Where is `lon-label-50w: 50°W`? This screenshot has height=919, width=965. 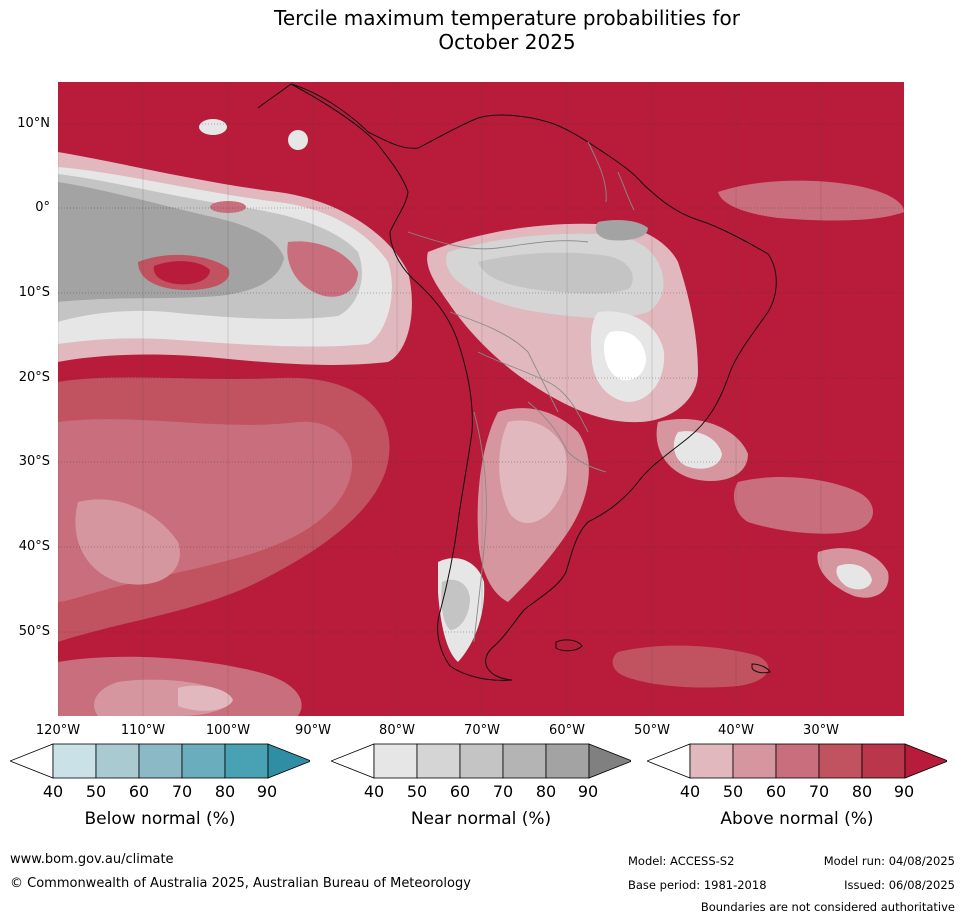 lon-label-50w: 50°W is located at coordinates (652, 730).